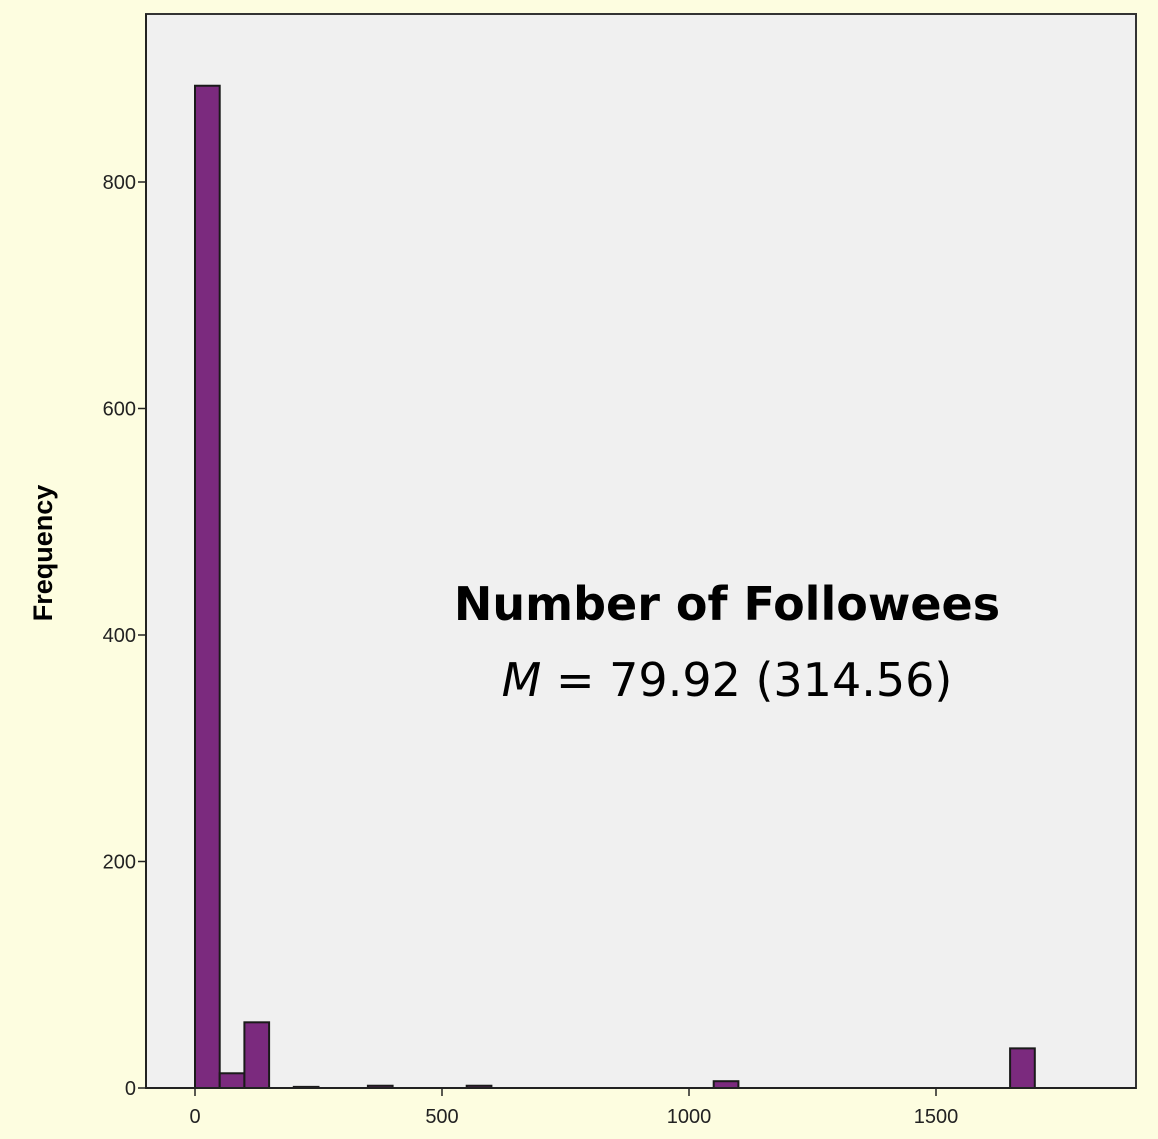 The width and height of the screenshot is (1158, 1139). Describe the element at coordinates (746, 680) in the screenshot. I see `annotation-stat-value: = 79.92 (314.56)` at that location.